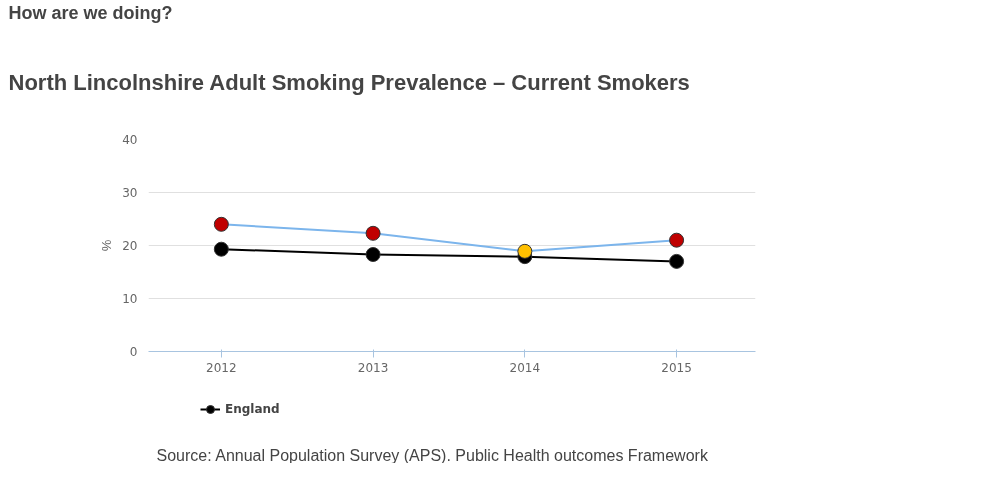  I want to click on y-axis-title: %, so click(107, 245).